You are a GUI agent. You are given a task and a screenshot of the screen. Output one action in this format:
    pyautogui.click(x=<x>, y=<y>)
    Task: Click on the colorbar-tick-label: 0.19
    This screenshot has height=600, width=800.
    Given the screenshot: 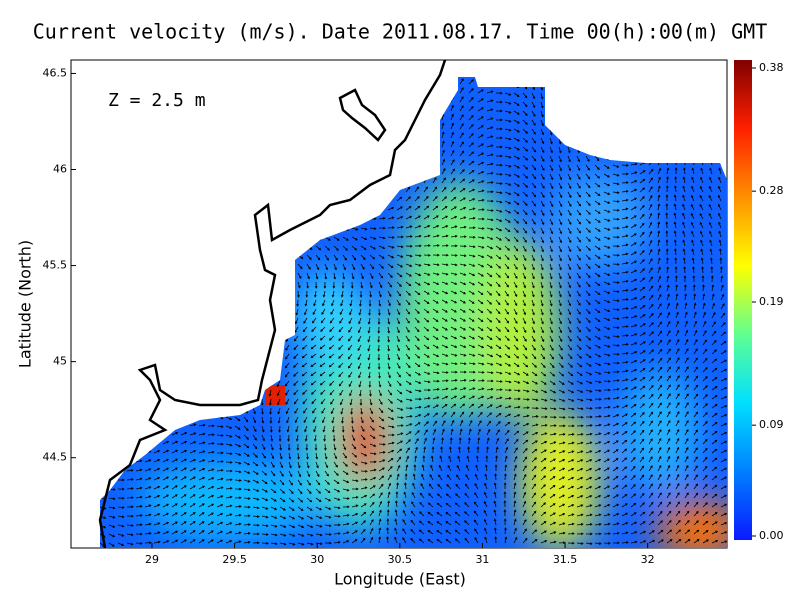 What is the action you would take?
    pyautogui.click(x=771, y=301)
    